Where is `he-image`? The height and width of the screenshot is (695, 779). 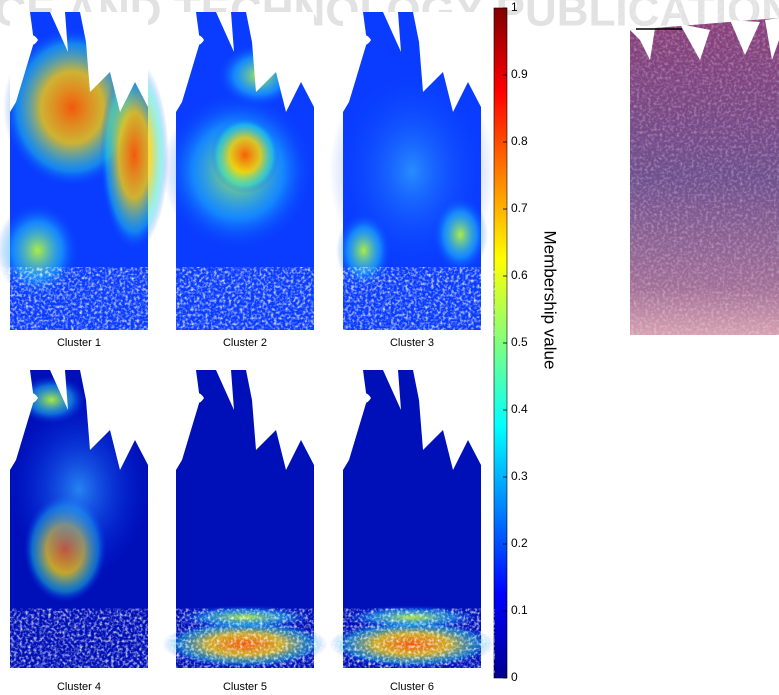
he-image is located at coordinates (704, 176).